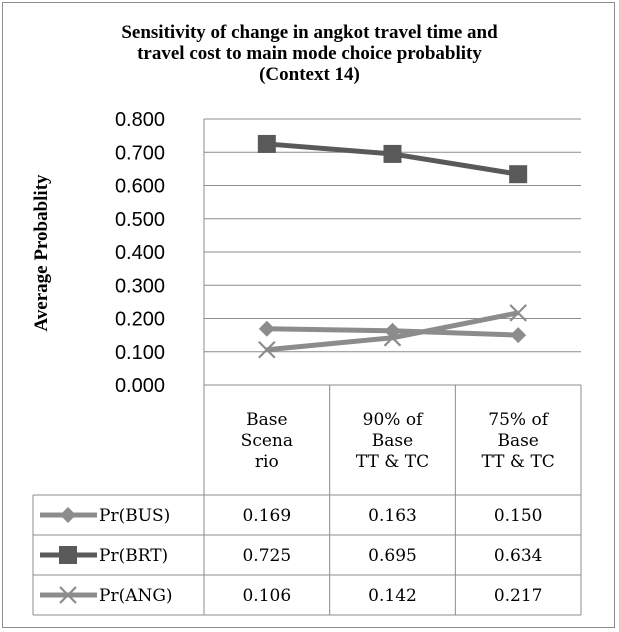 The width and height of the screenshot is (619, 632). Describe the element at coordinates (134, 516) in the screenshot. I see `legend-entry: Pr(BUS)` at that location.